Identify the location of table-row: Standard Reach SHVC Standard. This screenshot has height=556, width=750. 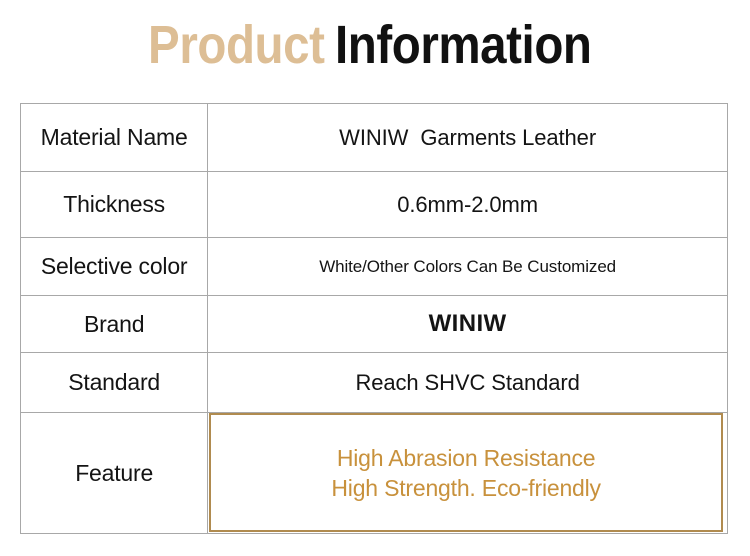
(373, 382).